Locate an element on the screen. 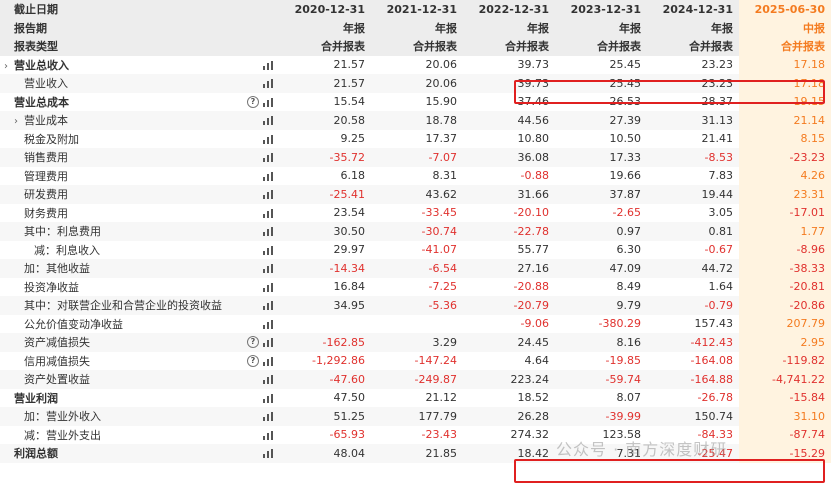 The image size is (831, 483). value-cell: 3.29 is located at coordinates (417, 342).